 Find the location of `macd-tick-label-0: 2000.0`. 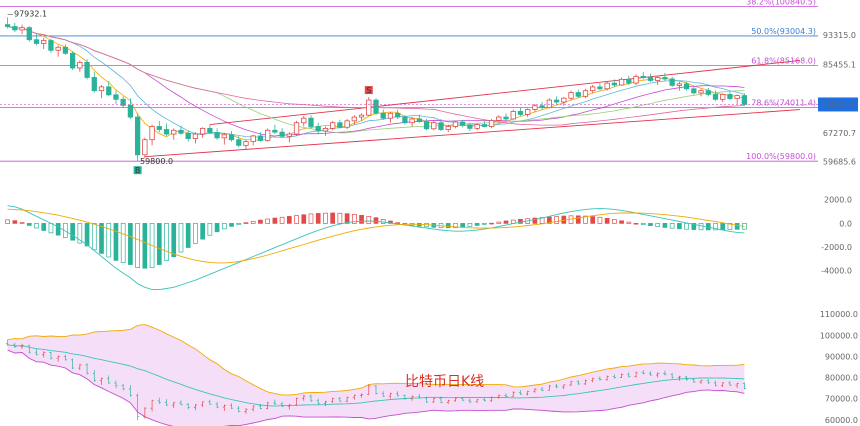

macd-tick-label-0: 2000.0 is located at coordinates (838, 200).